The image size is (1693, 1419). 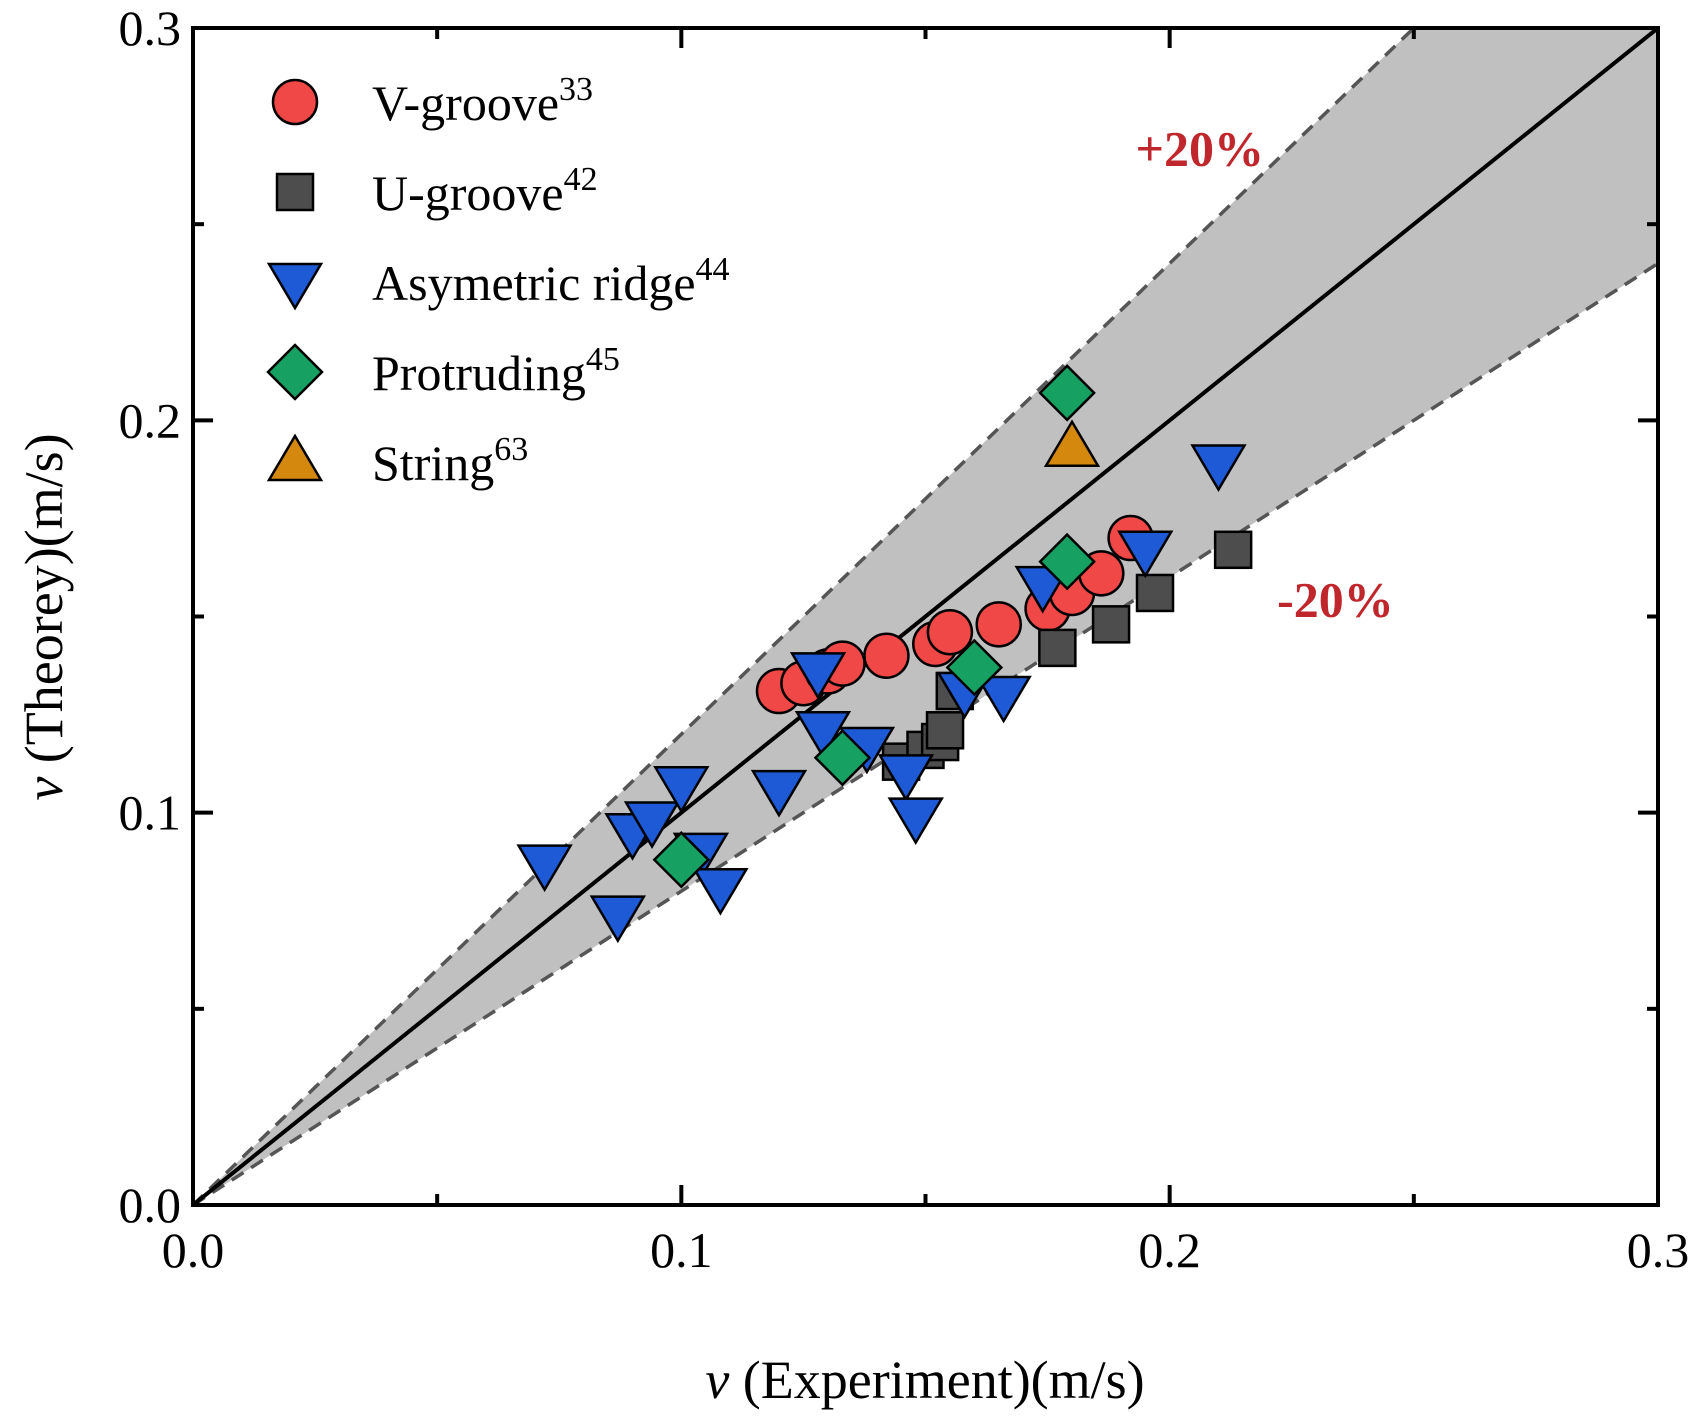 What do you see at coordinates (534, 283) in the screenshot?
I see `legend-name: Asymetric ridge` at bounding box center [534, 283].